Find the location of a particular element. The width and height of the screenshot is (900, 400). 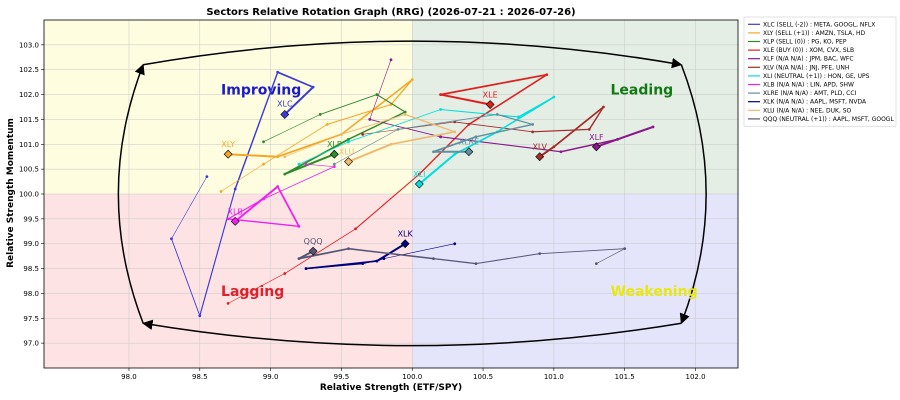

series-xlre: XLRE is located at coordinates (433, 139).